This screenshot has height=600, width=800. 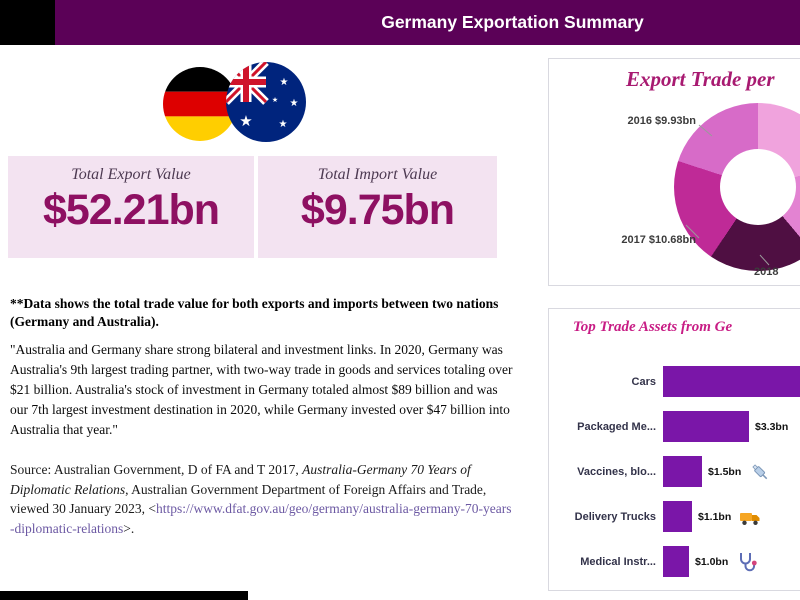 I want to click on export-value-card: Total Export Value $52.21bn, so click(x=131, y=207).